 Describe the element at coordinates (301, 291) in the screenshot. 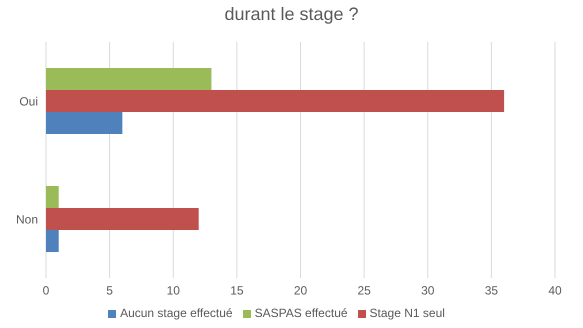

I see `x-tick-label: 20` at that location.